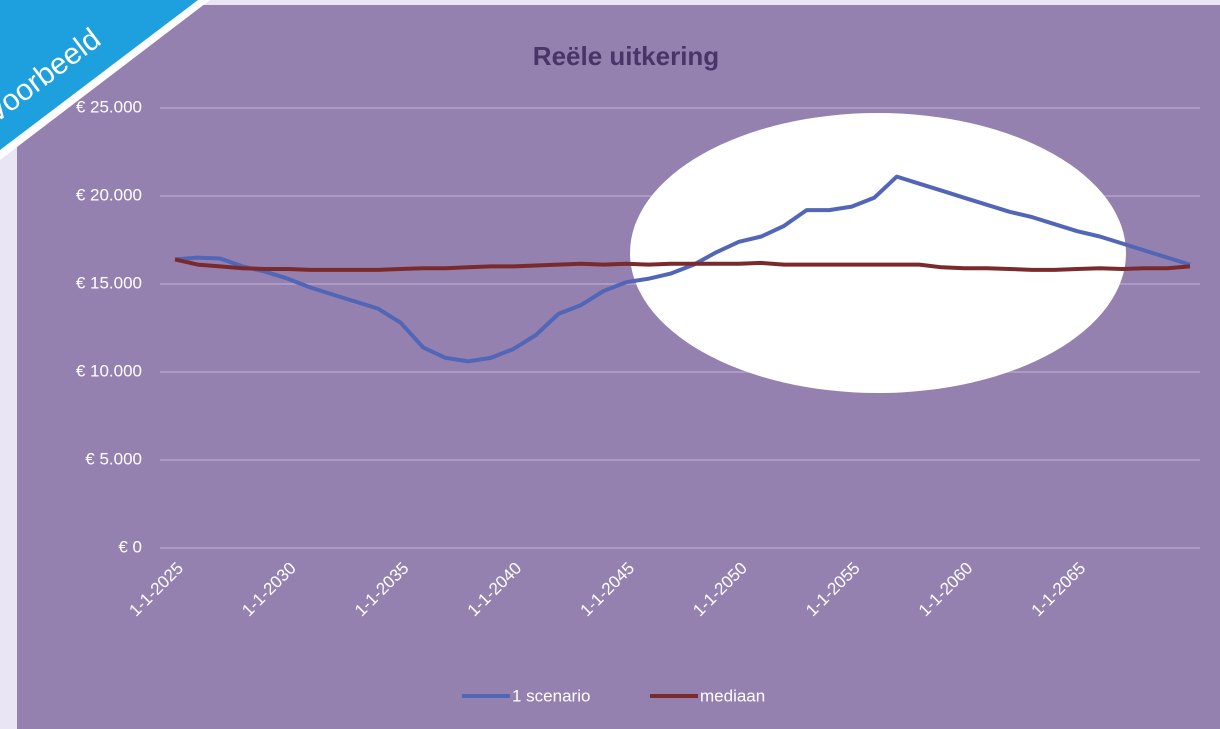  What do you see at coordinates (109, 194) in the screenshot?
I see `y-tick-label: € 20.000` at bounding box center [109, 194].